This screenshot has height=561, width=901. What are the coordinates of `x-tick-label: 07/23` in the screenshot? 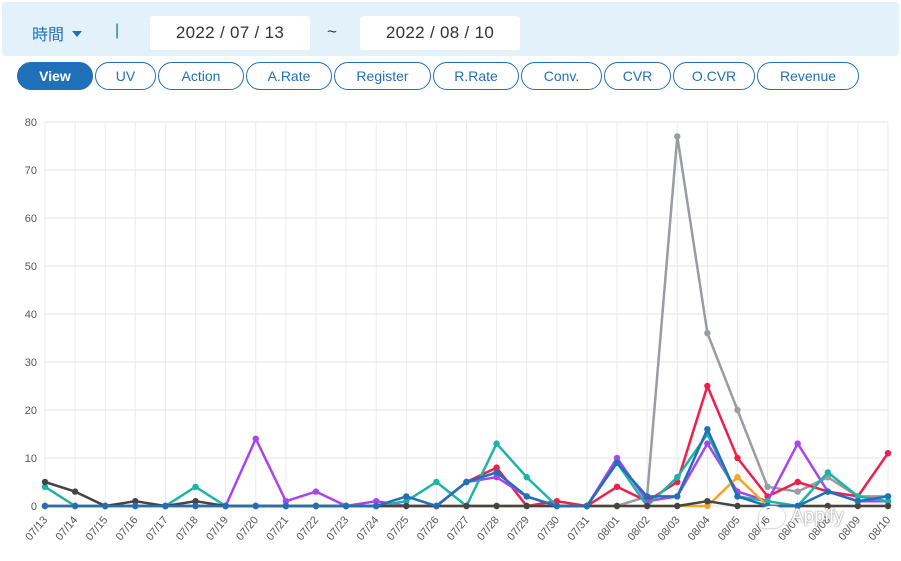 It's located at (337, 528).